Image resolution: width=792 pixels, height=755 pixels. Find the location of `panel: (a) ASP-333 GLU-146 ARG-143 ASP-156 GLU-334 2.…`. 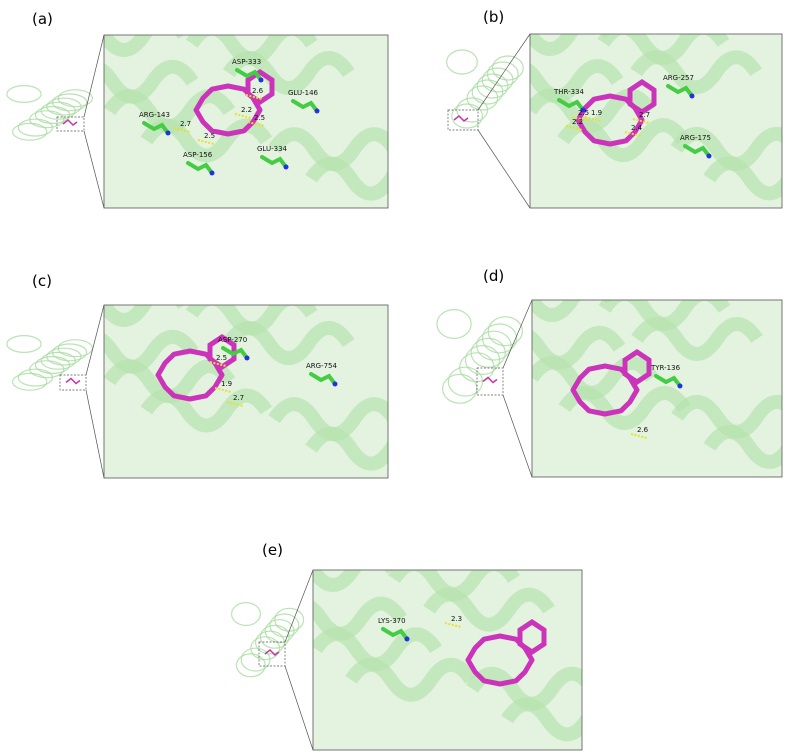

panel: (a) ASP-333 GLU-146 ARG-143 ASP-156 GLU-334 2.… is located at coordinates (197, 109).